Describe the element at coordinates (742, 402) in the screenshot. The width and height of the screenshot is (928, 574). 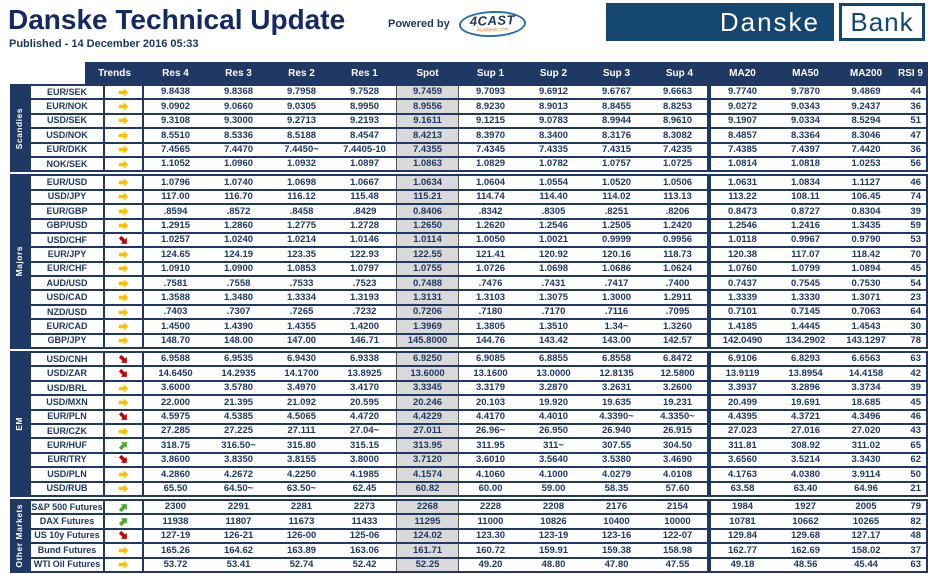
I see `cell-ma20: 20.499` at that location.